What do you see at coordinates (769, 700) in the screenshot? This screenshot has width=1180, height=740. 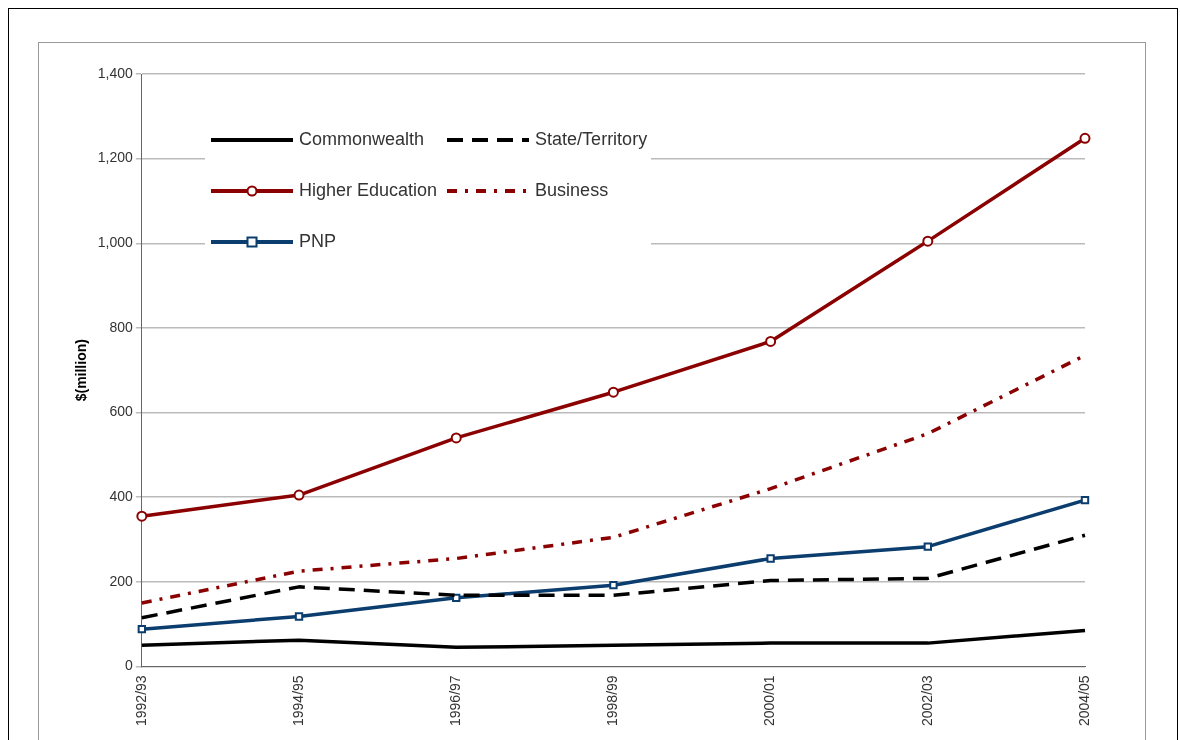 I see `x-tick-label: 2000/01` at bounding box center [769, 700].